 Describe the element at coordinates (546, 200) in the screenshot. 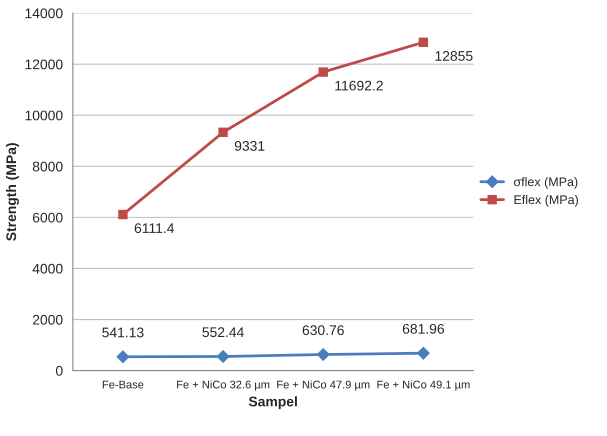

I see `legend-label: Eflex (MPa)` at that location.